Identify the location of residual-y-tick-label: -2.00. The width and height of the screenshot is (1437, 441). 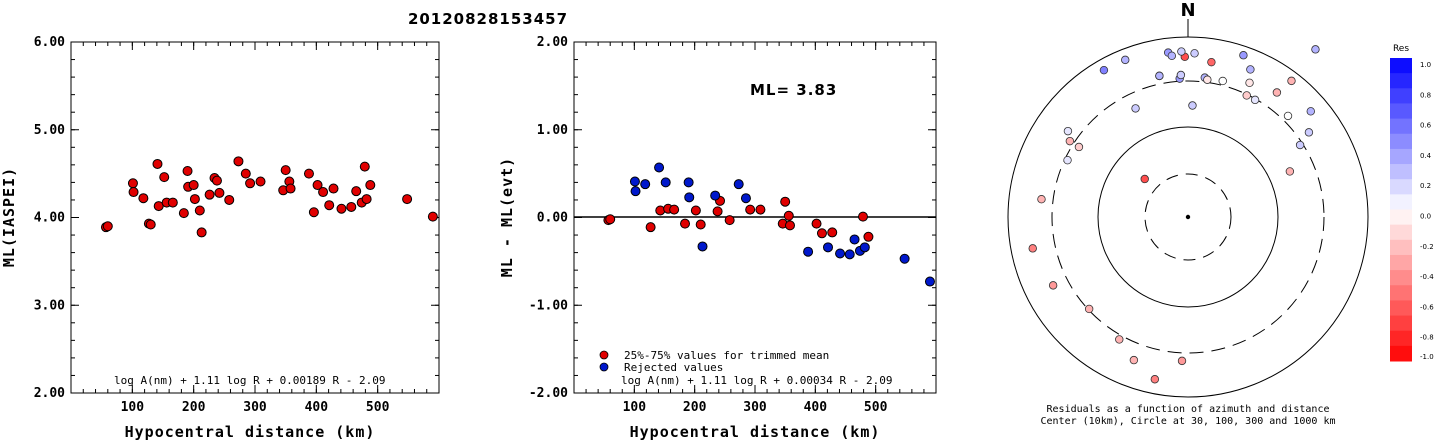
(548, 393).